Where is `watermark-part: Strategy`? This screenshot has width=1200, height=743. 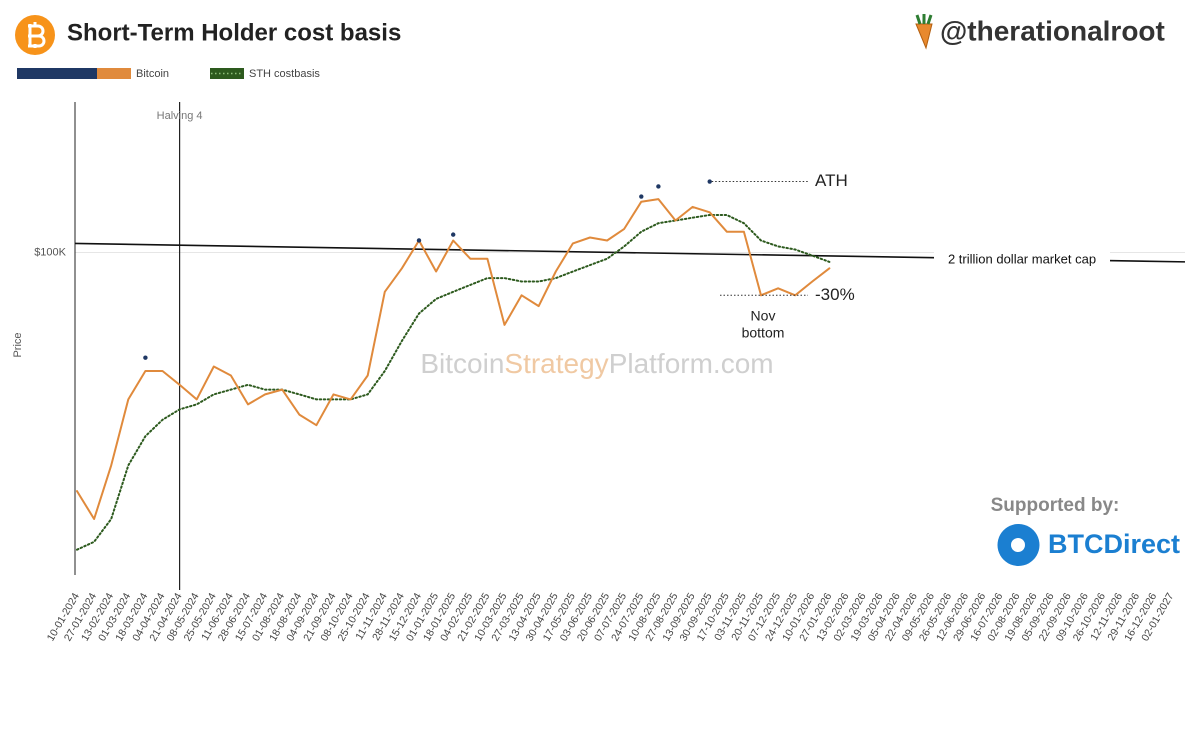 watermark-part: Strategy is located at coordinates (556, 363).